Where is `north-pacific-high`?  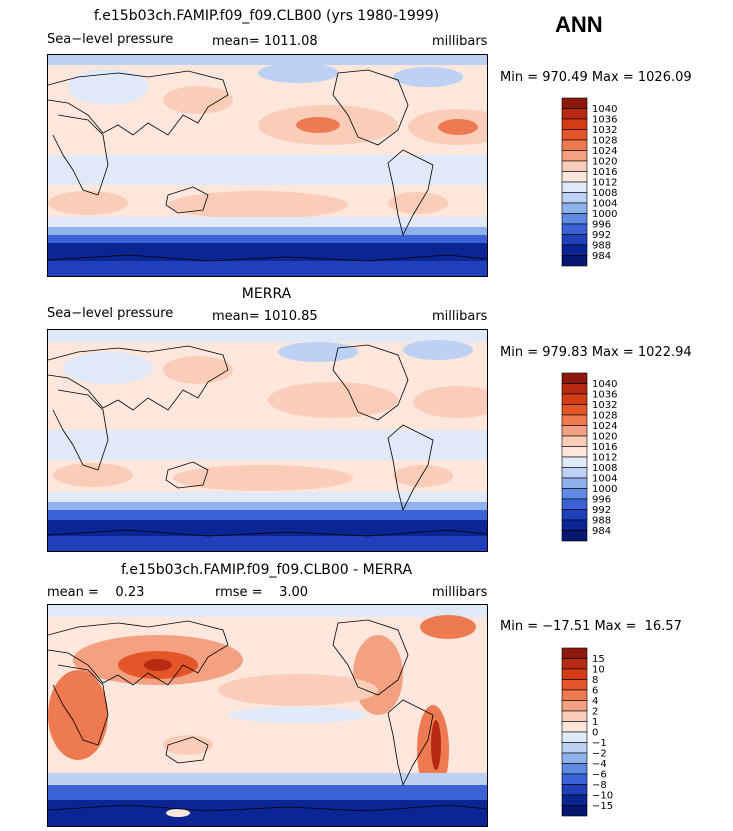
north-pacific-high is located at coordinates (333, 400).